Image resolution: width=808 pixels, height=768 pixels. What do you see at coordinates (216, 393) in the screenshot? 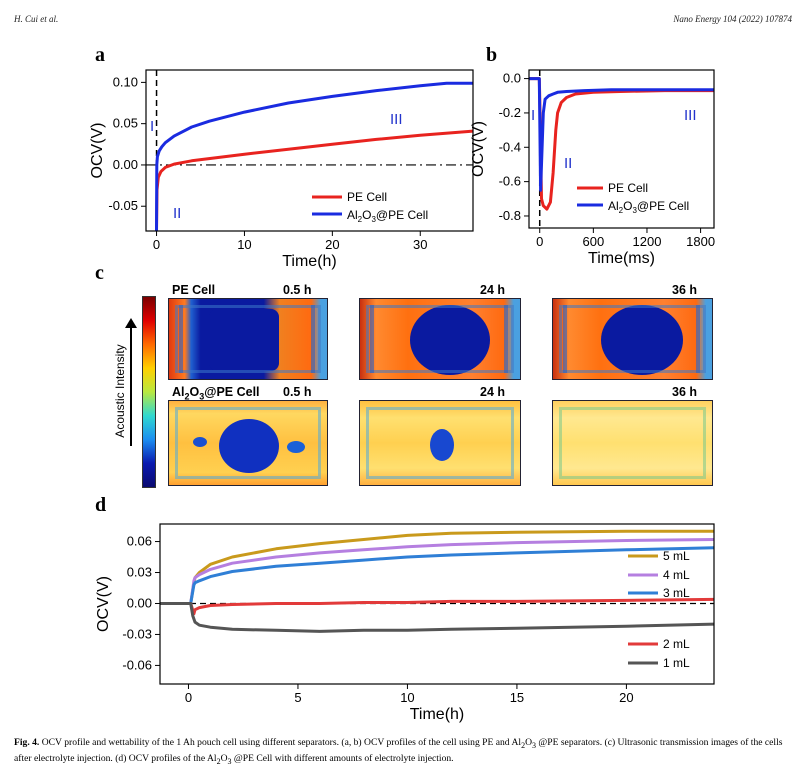
I see `row-label-al2o3-cell: Al2O3@PE Cell` at bounding box center [216, 393].